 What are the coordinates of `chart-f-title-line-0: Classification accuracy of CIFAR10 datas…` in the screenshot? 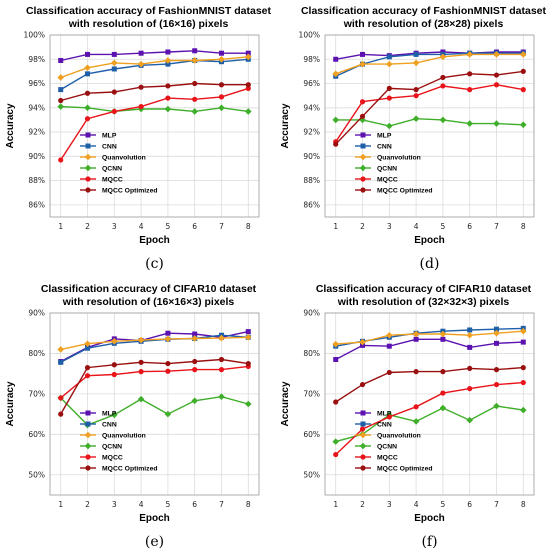 It's located at (424, 289).